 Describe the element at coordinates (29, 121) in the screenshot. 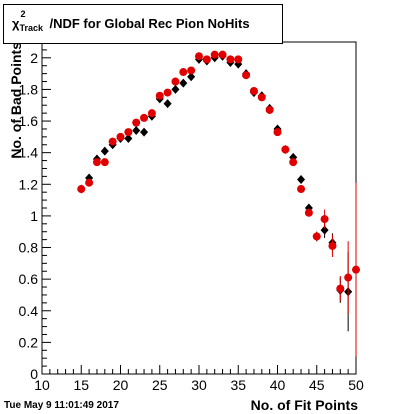

I see `y-tick-label: 1.6` at that location.